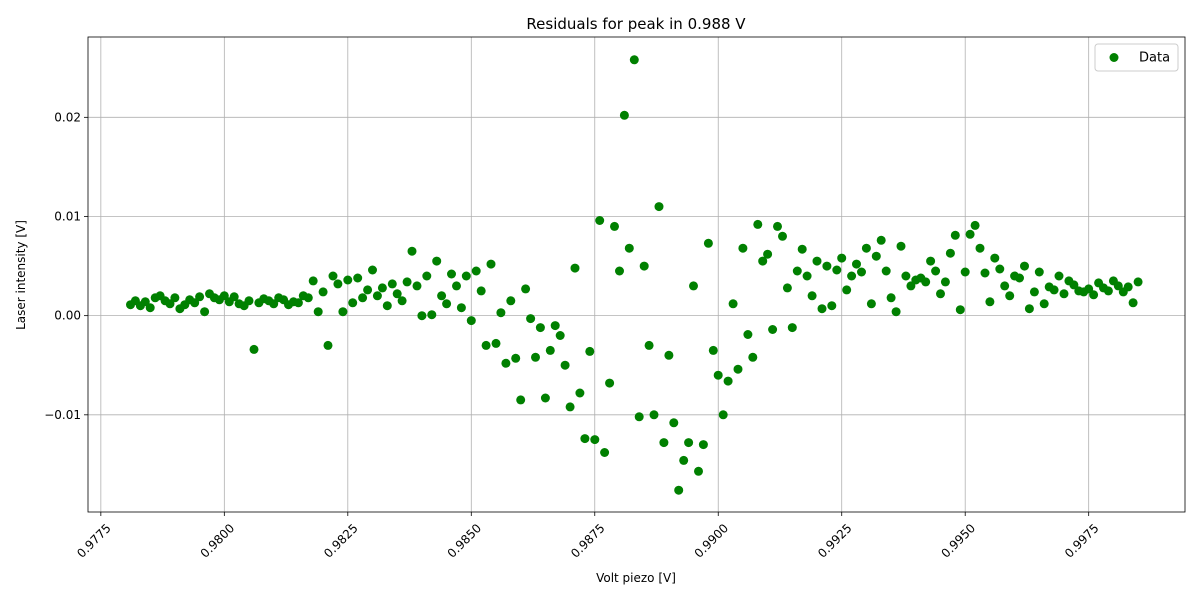 The height and width of the screenshot is (604, 1200). I want to click on legend-box, so click(1136, 57).